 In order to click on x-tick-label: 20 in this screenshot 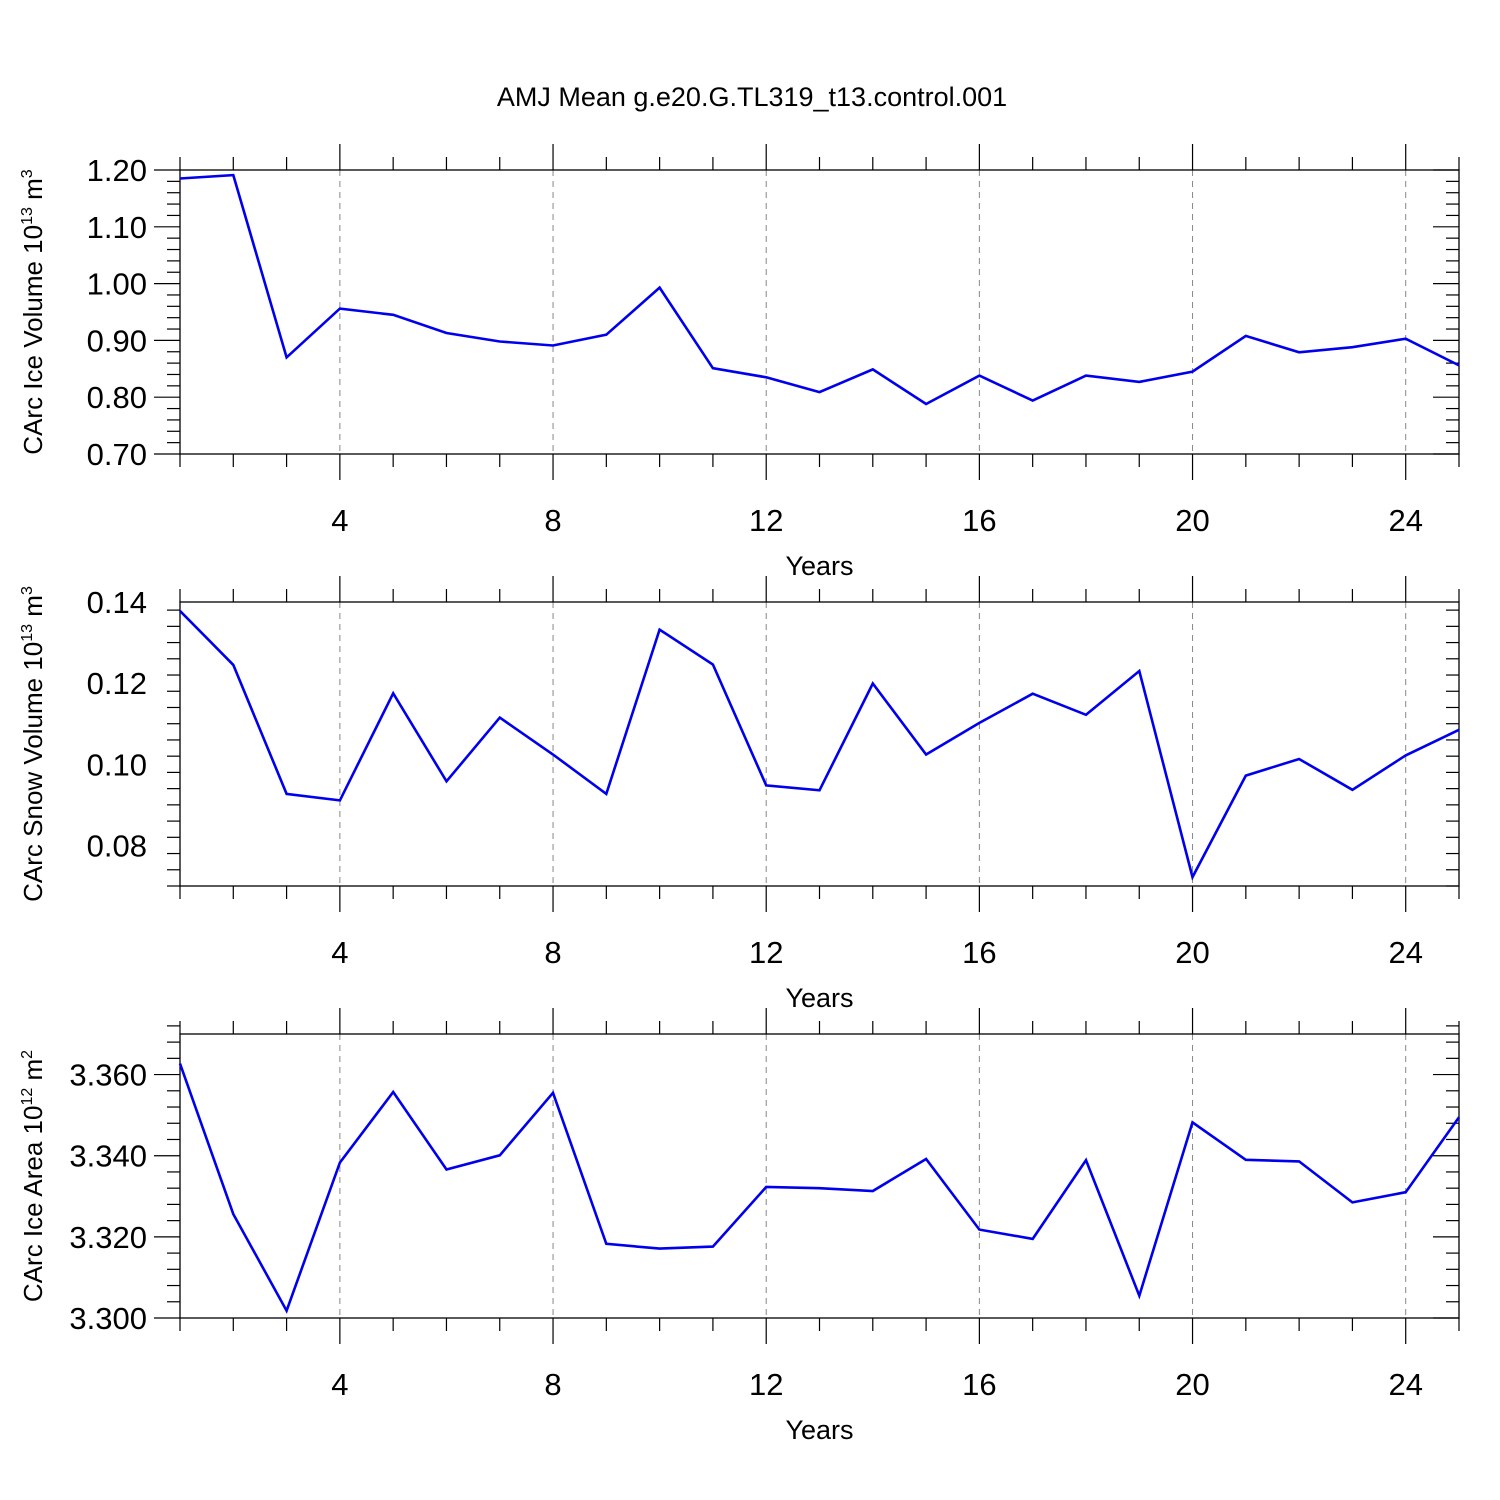, I will do `click(1192, 952)`.